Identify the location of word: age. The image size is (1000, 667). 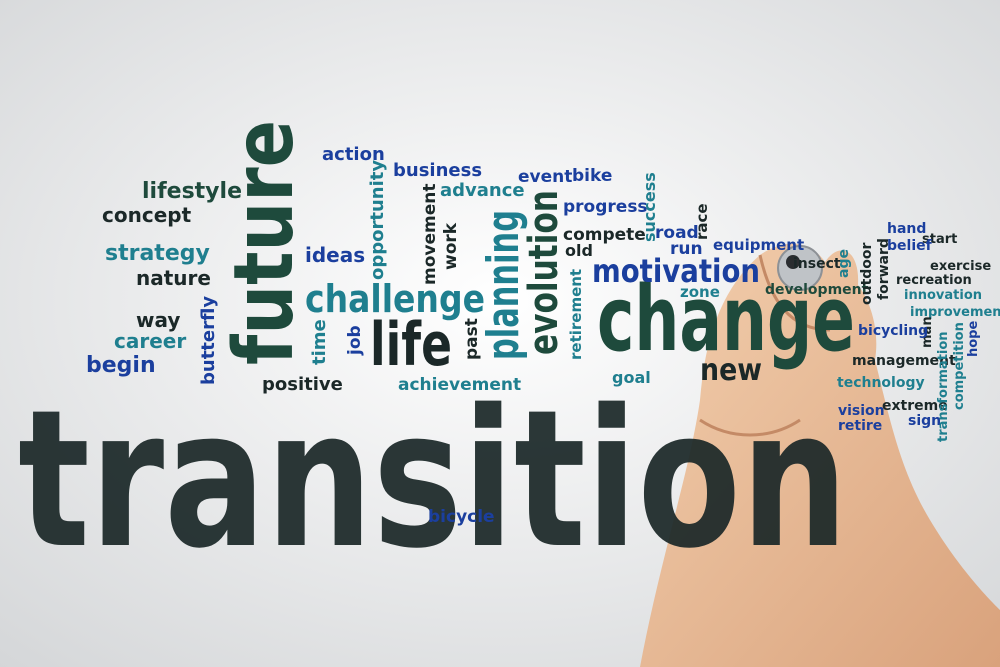
(844, 263).